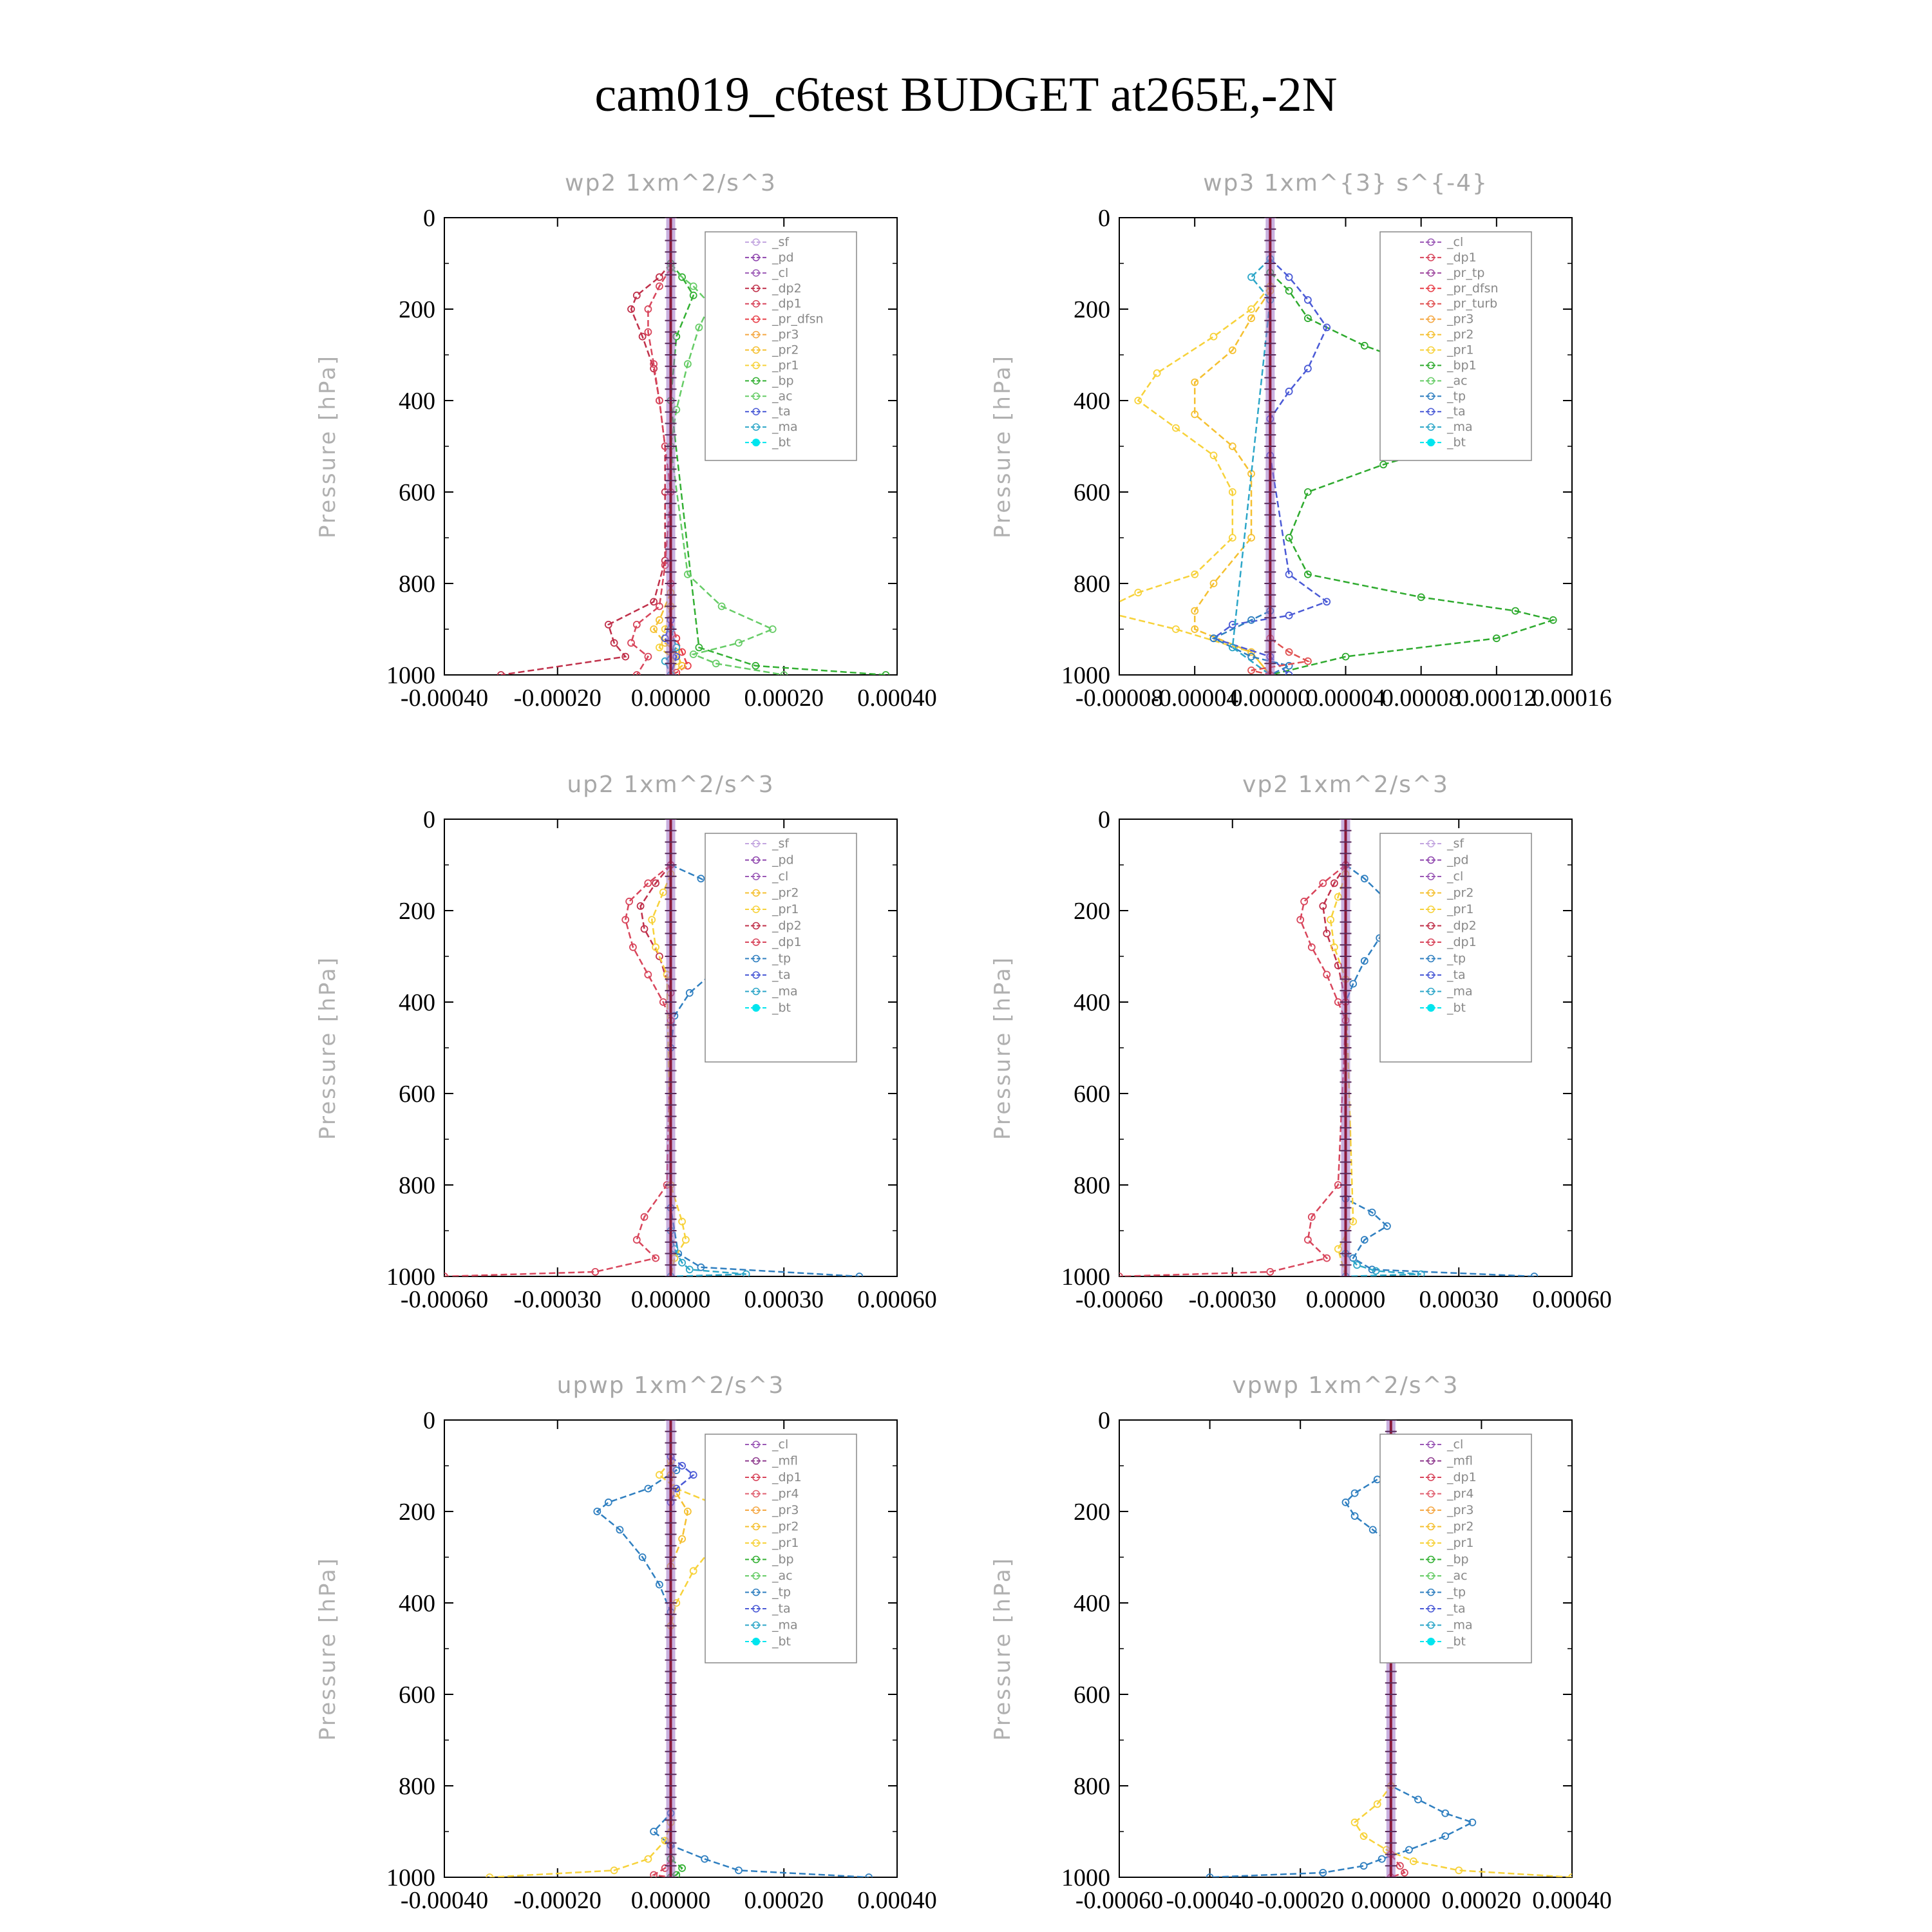  What do you see at coordinates (785, 992) in the screenshot?
I see `legend-entry: _ma` at bounding box center [785, 992].